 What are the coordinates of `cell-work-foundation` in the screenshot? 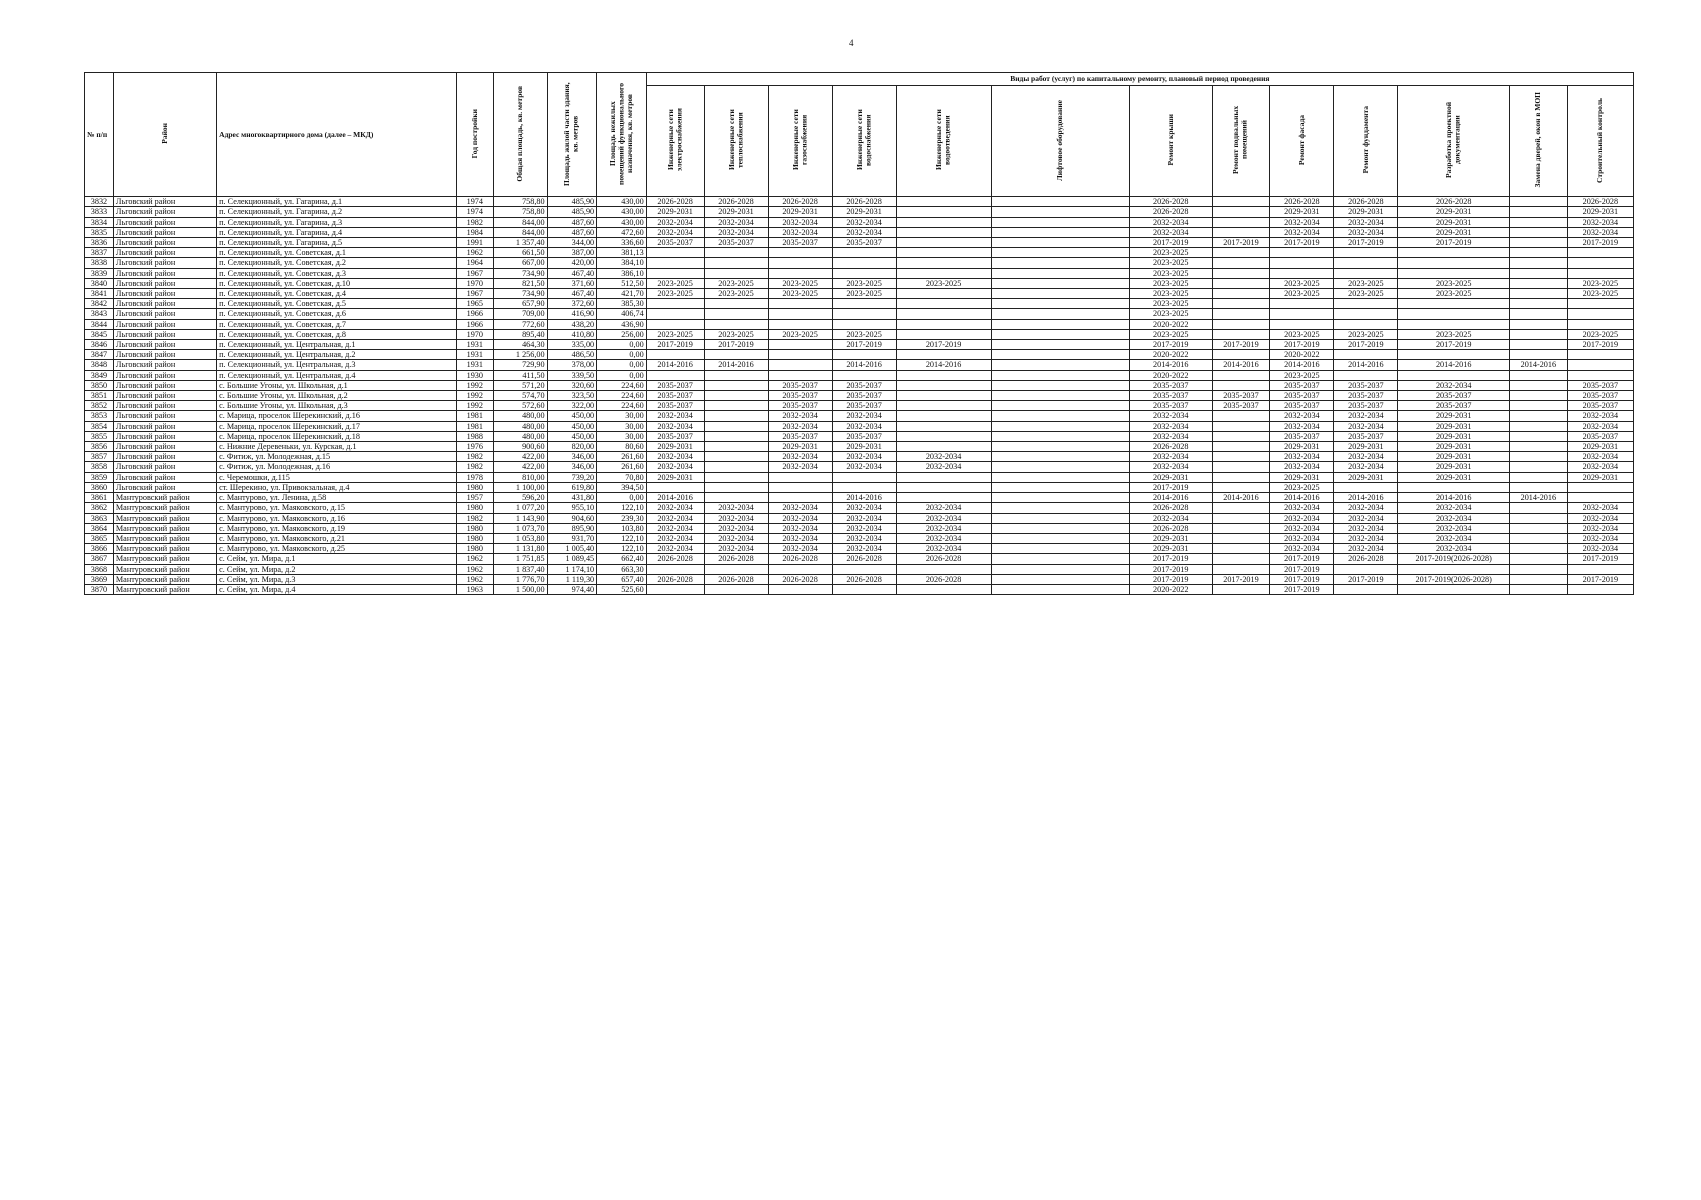 It's located at (1366, 487).